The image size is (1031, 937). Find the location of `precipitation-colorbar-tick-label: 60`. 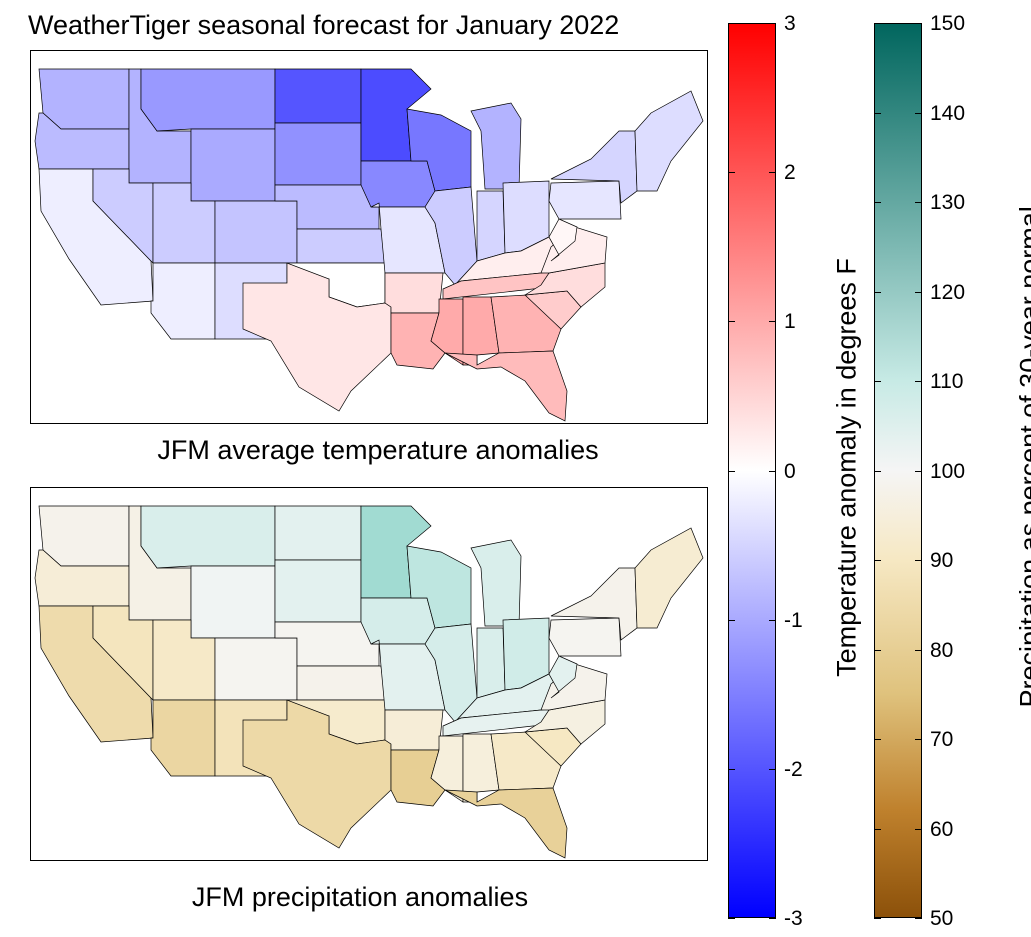

precipitation-colorbar-tick-label: 60 is located at coordinates (942, 829).